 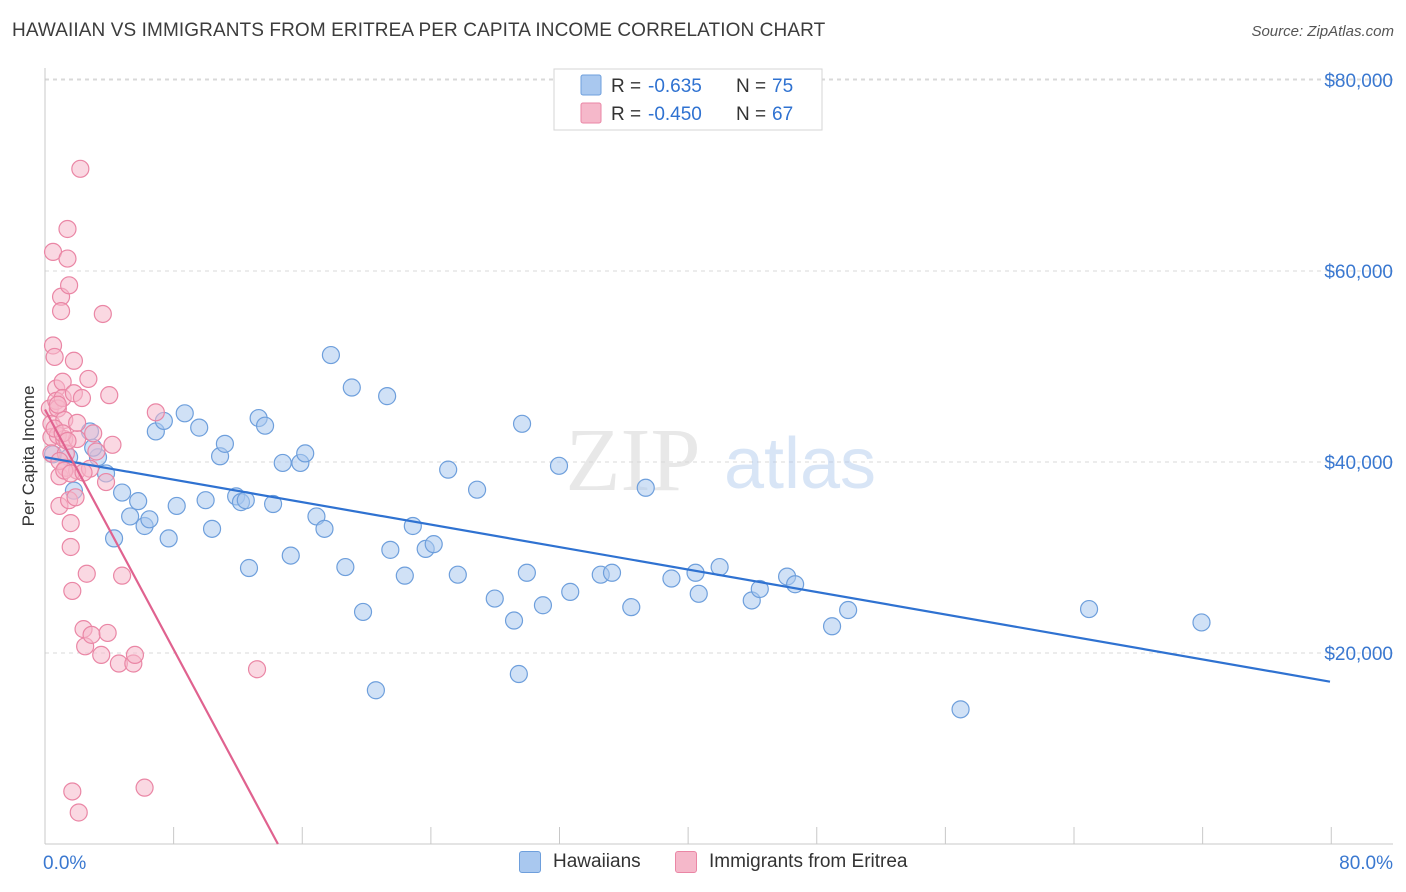 I want to click on legend-n-label-2: N =, so click(x=751, y=114).